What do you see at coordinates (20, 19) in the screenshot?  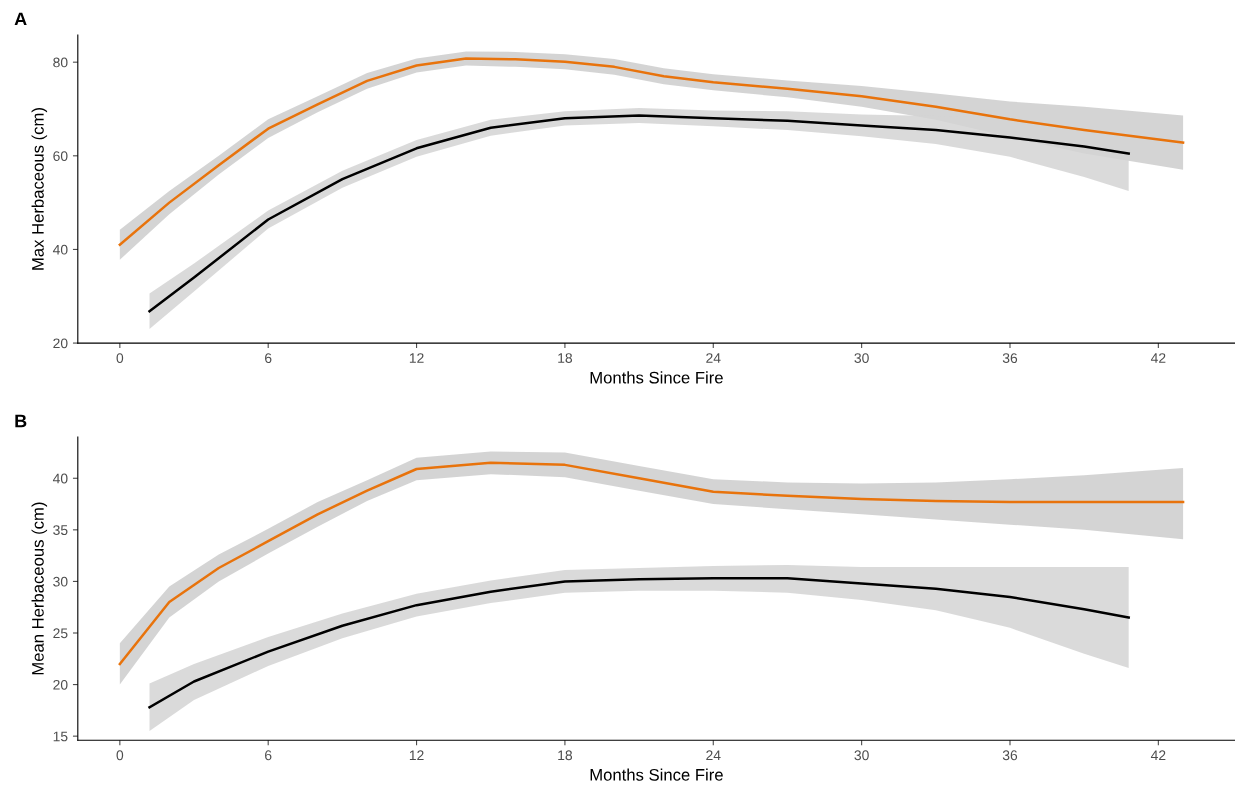 I see `chart-title: A` at bounding box center [20, 19].